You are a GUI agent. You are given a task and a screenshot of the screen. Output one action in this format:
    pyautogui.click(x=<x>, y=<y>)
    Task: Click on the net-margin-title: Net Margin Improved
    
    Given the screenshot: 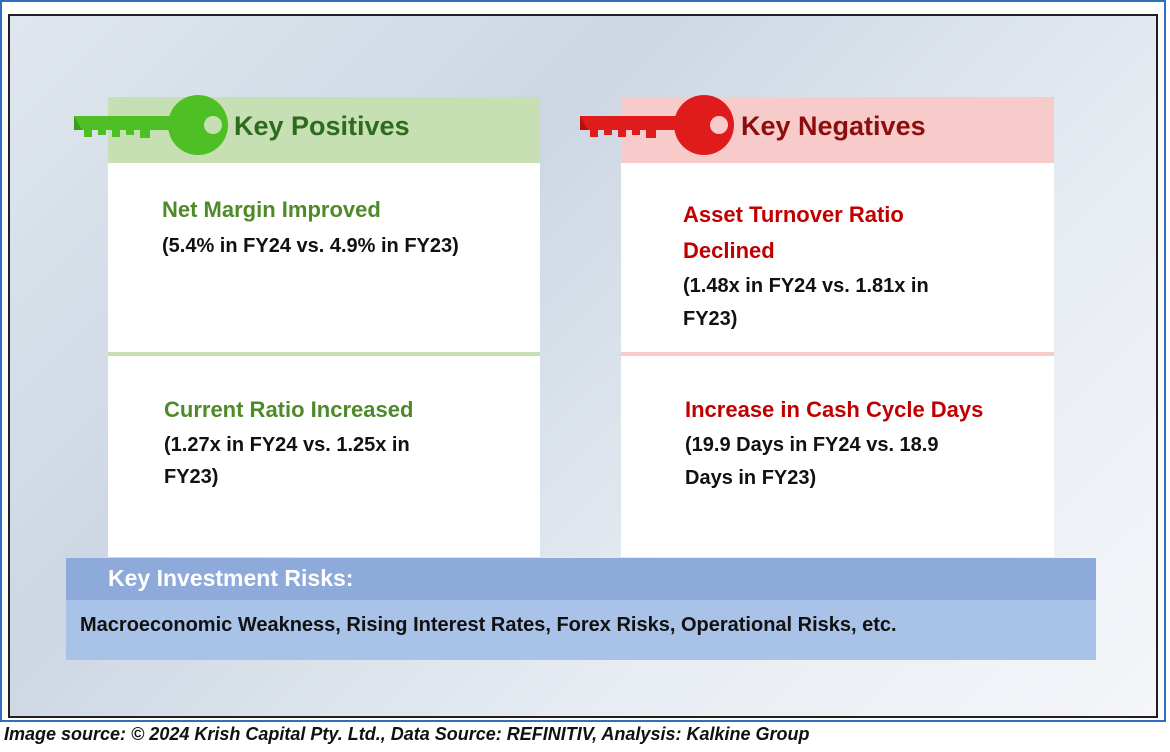 What is the action you would take?
    pyautogui.click(x=271, y=209)
    